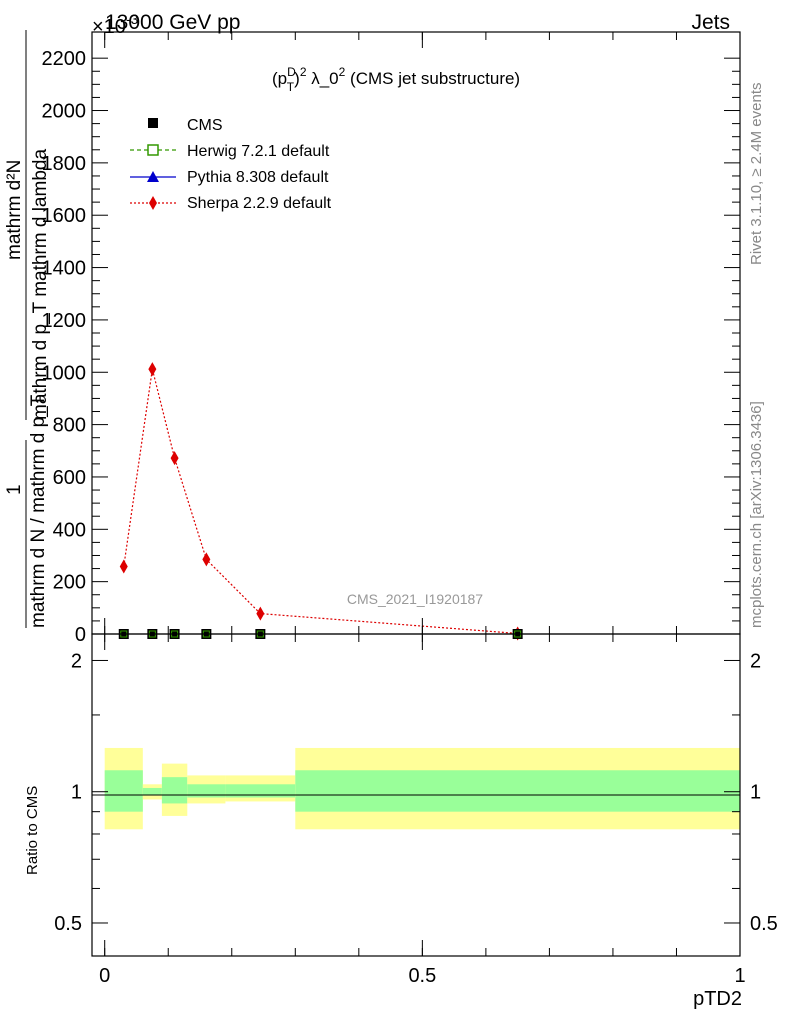  I want to click on legend-marker-herwig, so click(153, 150).